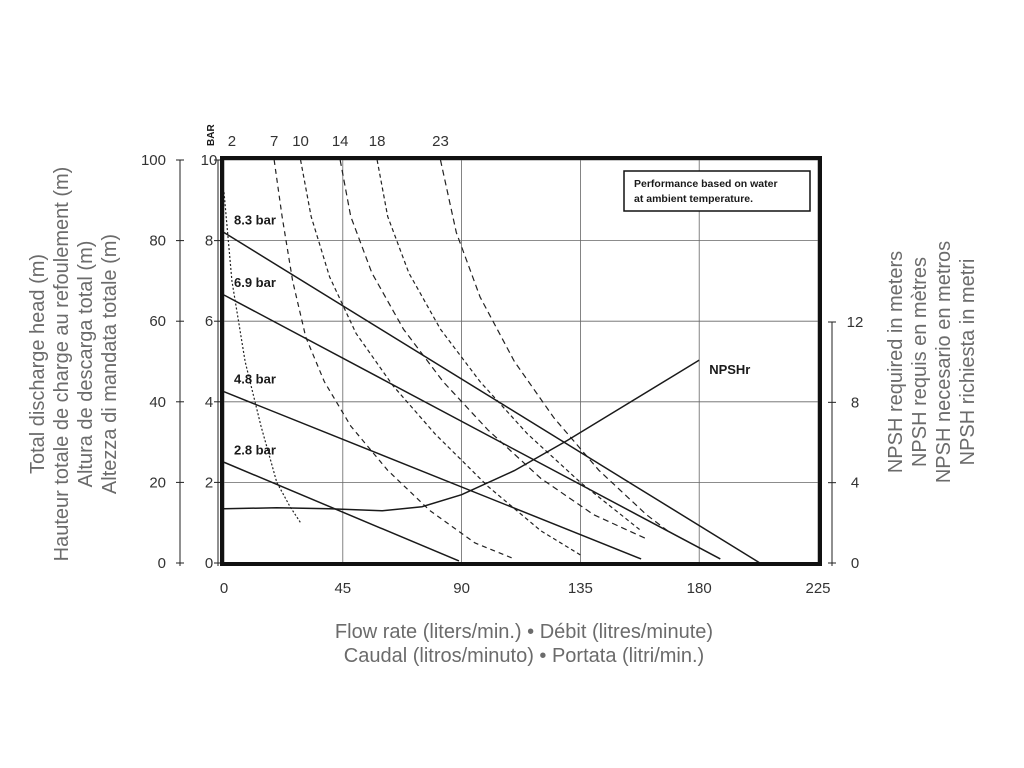 The height and width of the screenshot is (768, 1024). I want to click on air-label-23: 23, so click(440, 141).